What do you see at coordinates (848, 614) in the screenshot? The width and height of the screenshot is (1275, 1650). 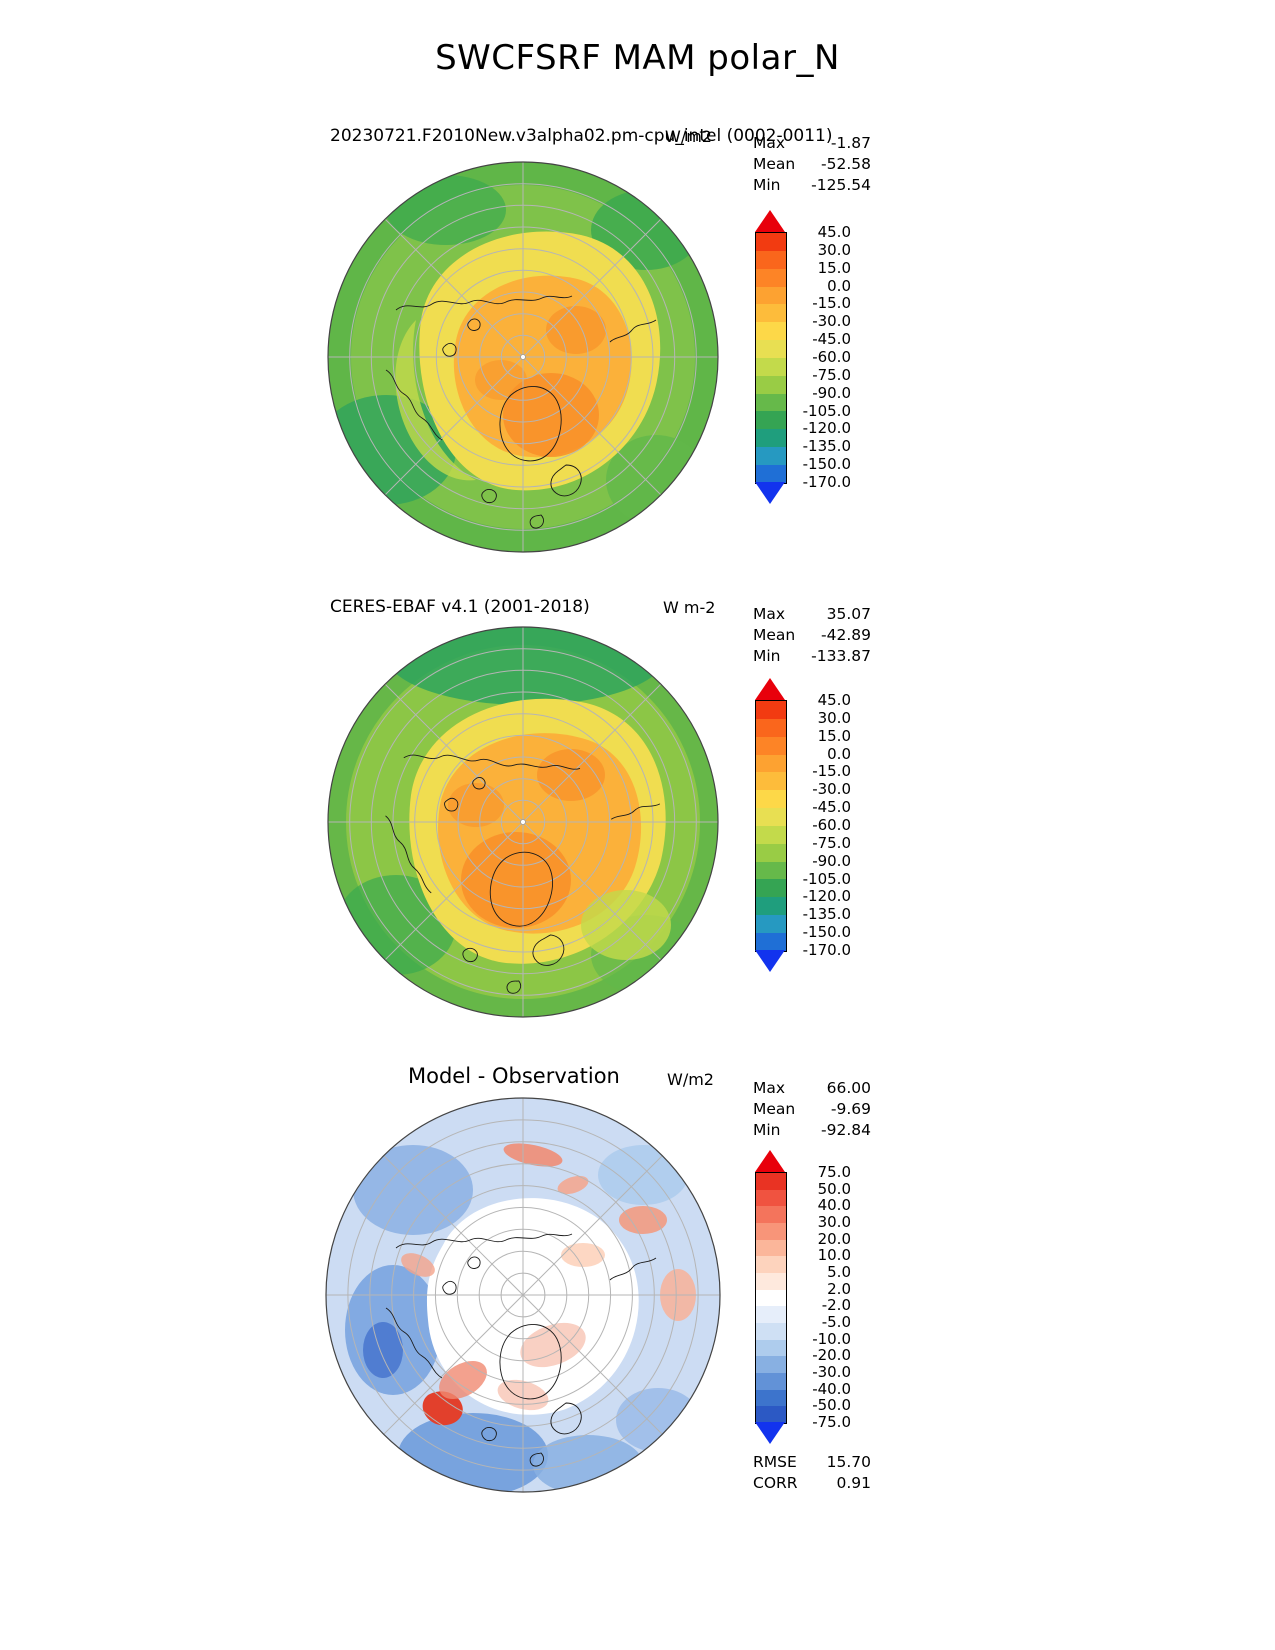 I see `stat-max-value: 35.07` at bounding box center [848, 614].